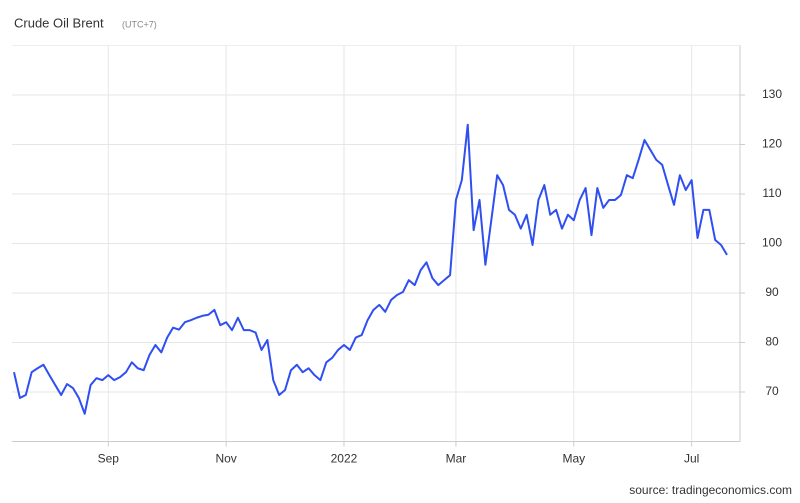  What do you see at coordinates (691, 459) in the screenshot?
I see `x-tick-label: Jul` at bounding box center [691, 459].